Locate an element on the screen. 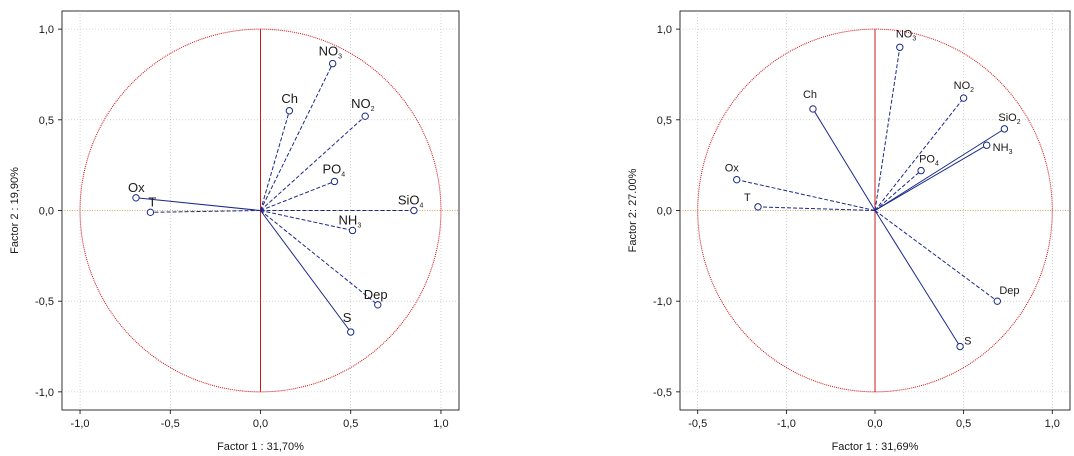  x-axis-title: Factor 1 : 31,69% is located at coordinates (875, 447).